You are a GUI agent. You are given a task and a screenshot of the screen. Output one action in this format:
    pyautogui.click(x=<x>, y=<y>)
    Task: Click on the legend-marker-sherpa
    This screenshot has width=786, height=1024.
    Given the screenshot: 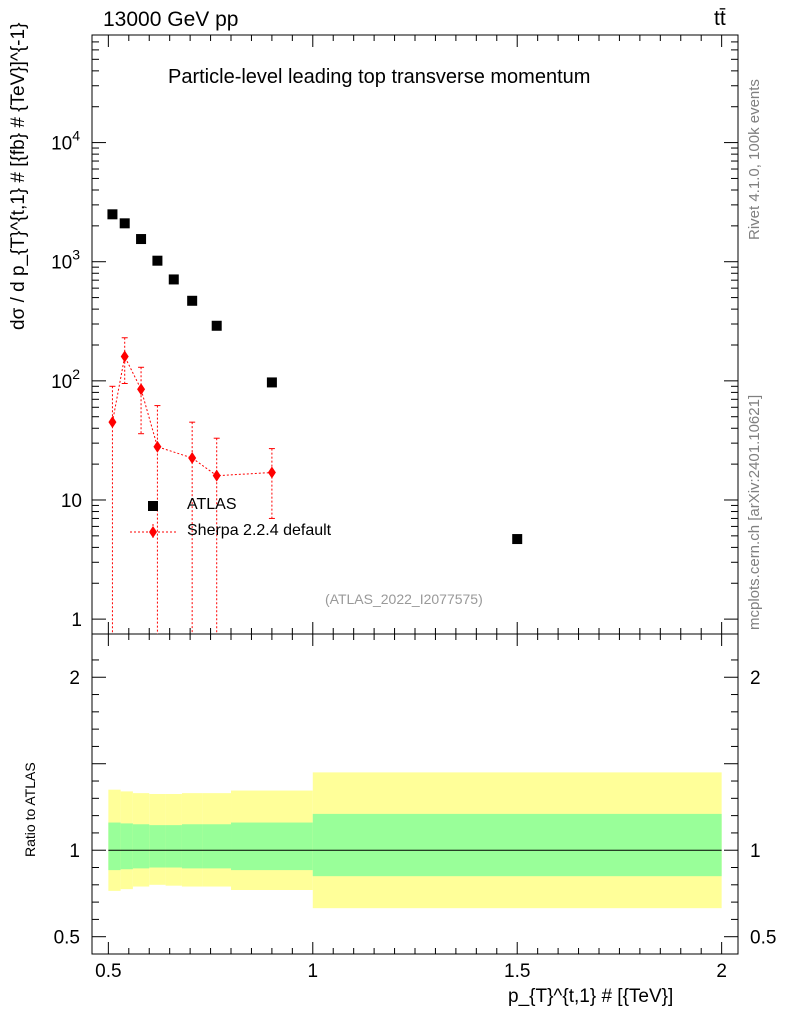 What is the action you would take?
    pyautogui.click(x=153, y=532)
    